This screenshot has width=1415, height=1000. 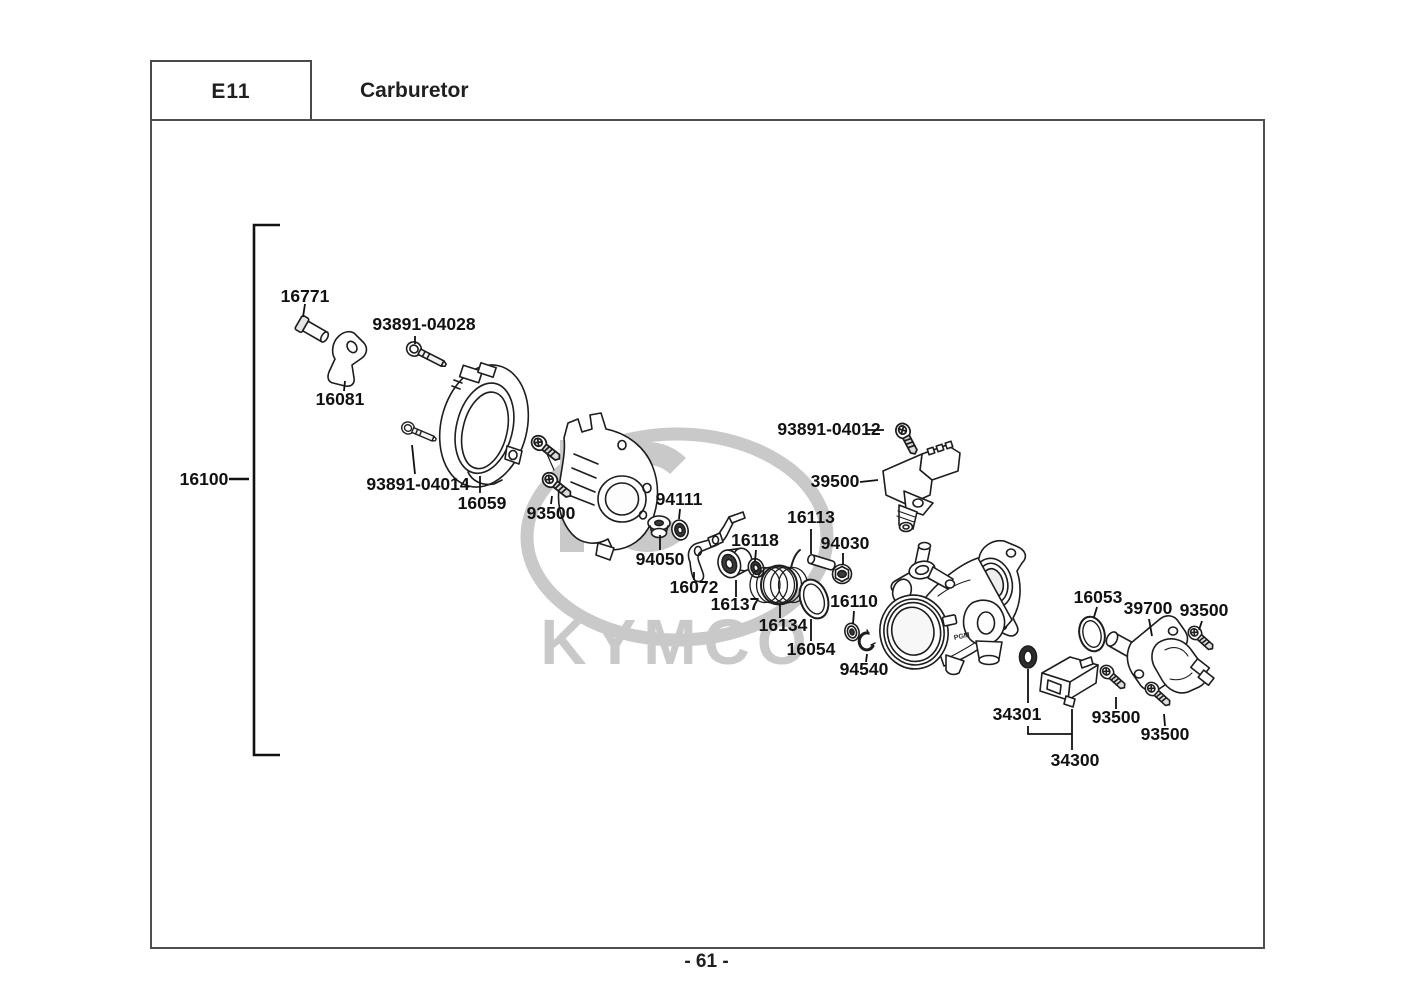 What do you see at coordinates (756, 568) in the screenshot?
I see `part-16118-washer` at bounding box center [756, 568].